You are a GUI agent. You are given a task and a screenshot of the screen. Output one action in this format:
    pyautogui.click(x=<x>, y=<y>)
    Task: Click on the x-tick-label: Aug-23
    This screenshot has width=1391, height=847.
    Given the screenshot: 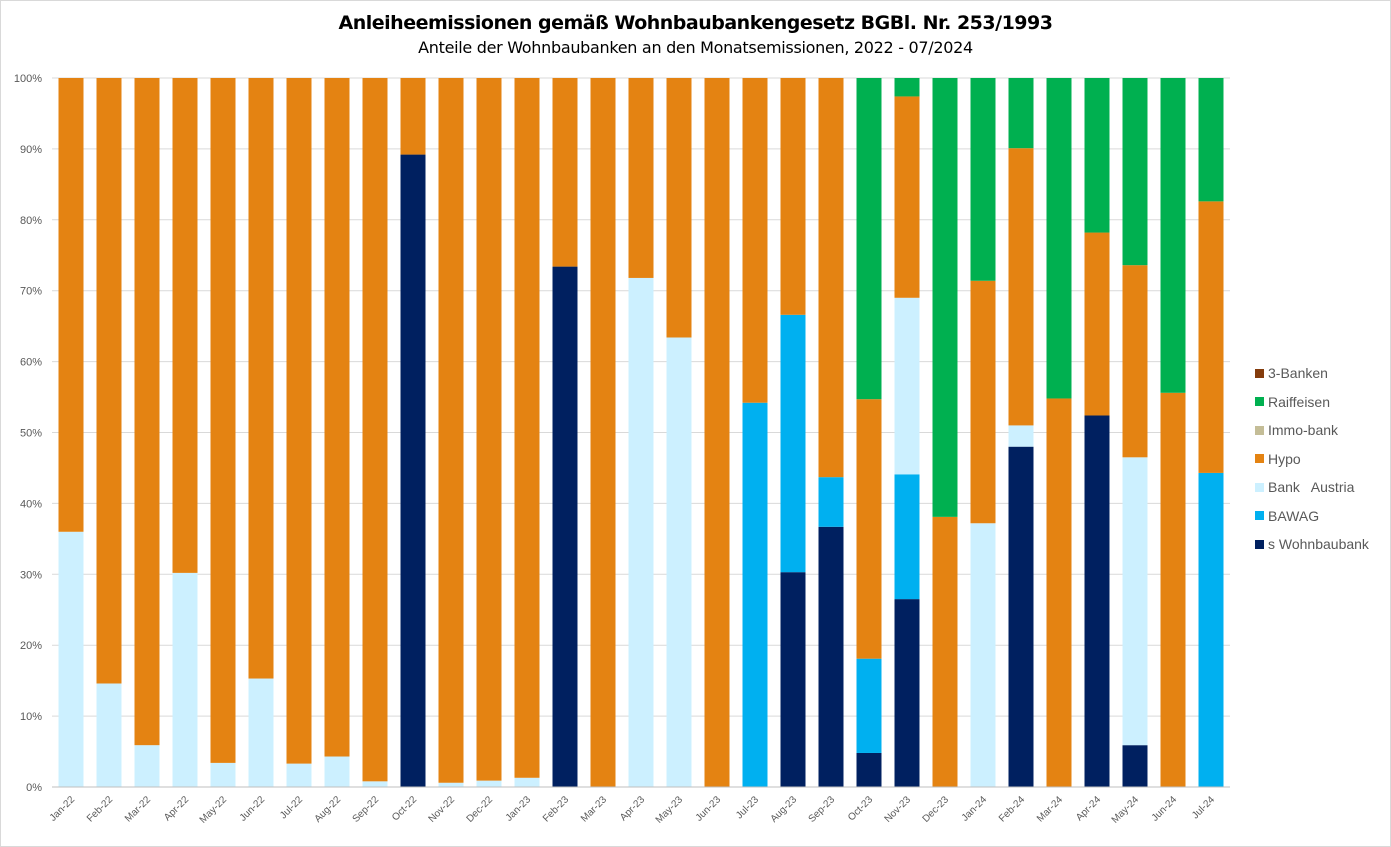 What is the action you would take?
    pyautogui.click(x=784, y=809)
    